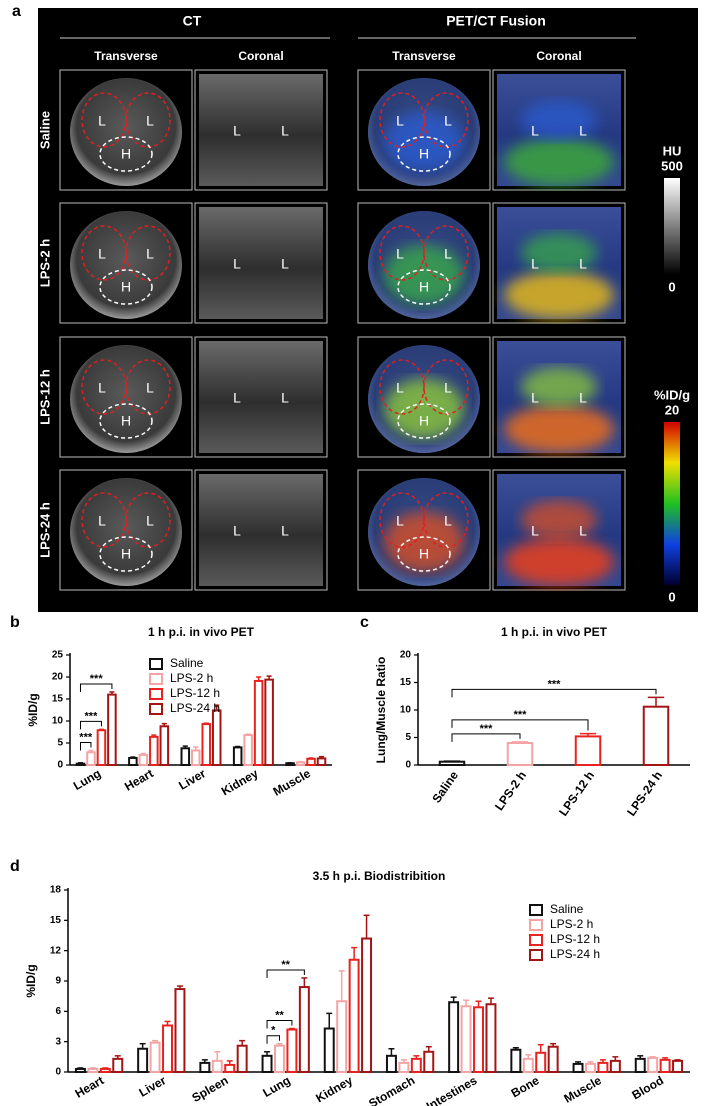 The image size is (705, 1106). I want to click on significance-bracket: ***, so click(86, 741).